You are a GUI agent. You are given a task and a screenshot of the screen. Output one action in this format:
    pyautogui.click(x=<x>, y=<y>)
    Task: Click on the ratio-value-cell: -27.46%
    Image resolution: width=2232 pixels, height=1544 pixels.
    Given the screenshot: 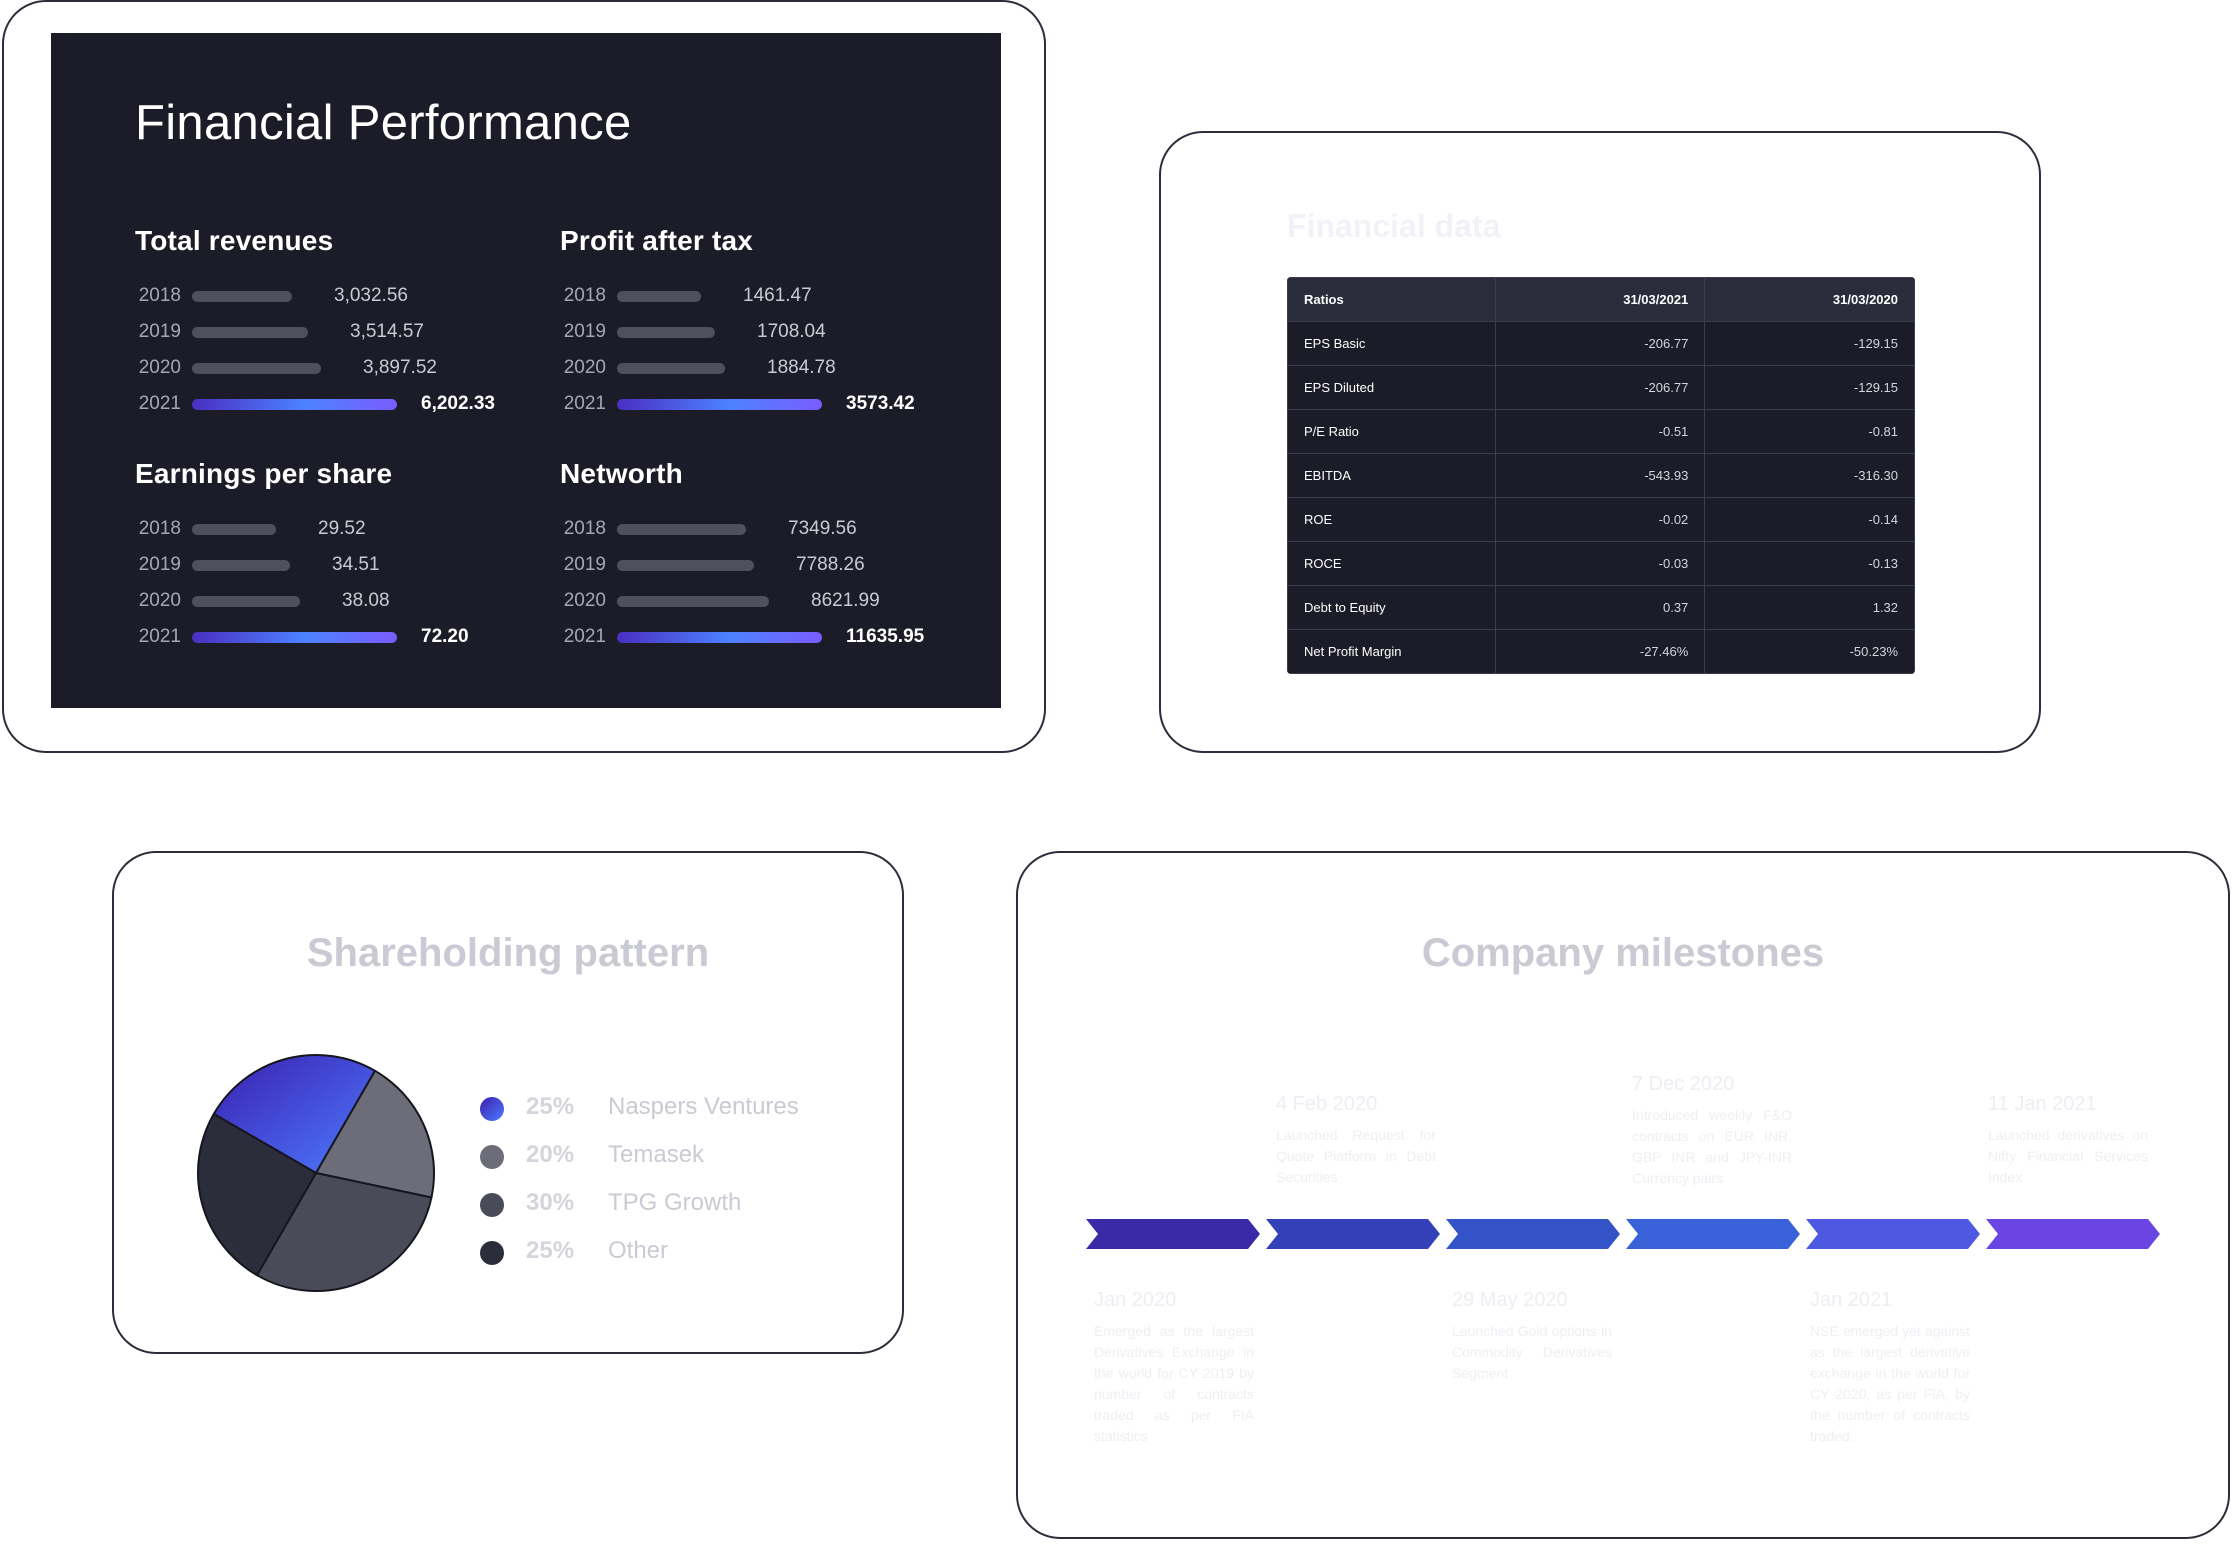 What is the action you would take?
    pyautogui.click(x=1600, y=651)
    